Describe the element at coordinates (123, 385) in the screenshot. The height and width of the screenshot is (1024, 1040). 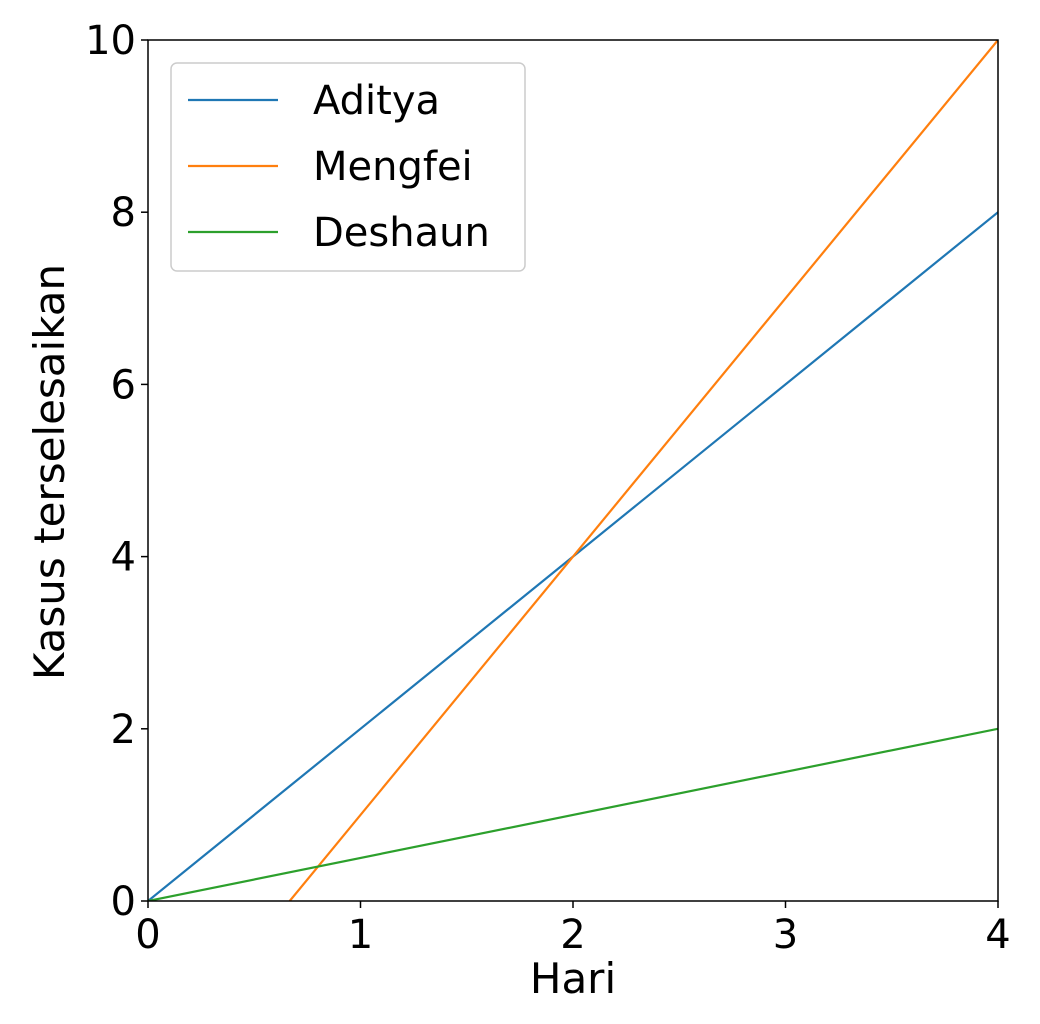
I see `y-tick-label: 6` at that location.